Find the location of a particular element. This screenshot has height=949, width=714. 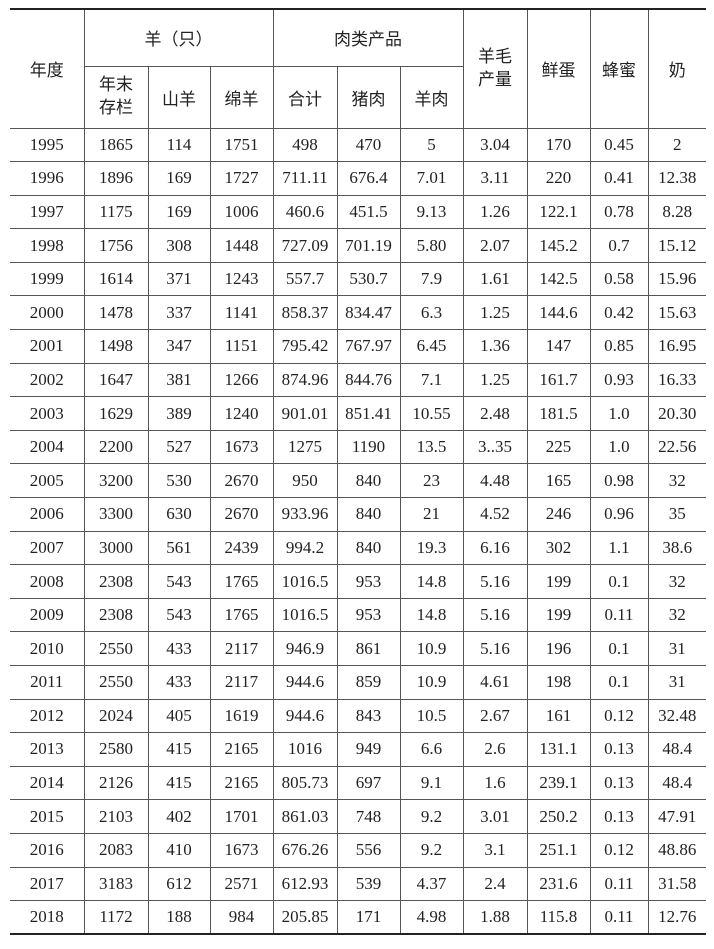

table-cell: 31 is located at coordinates (676, 648).